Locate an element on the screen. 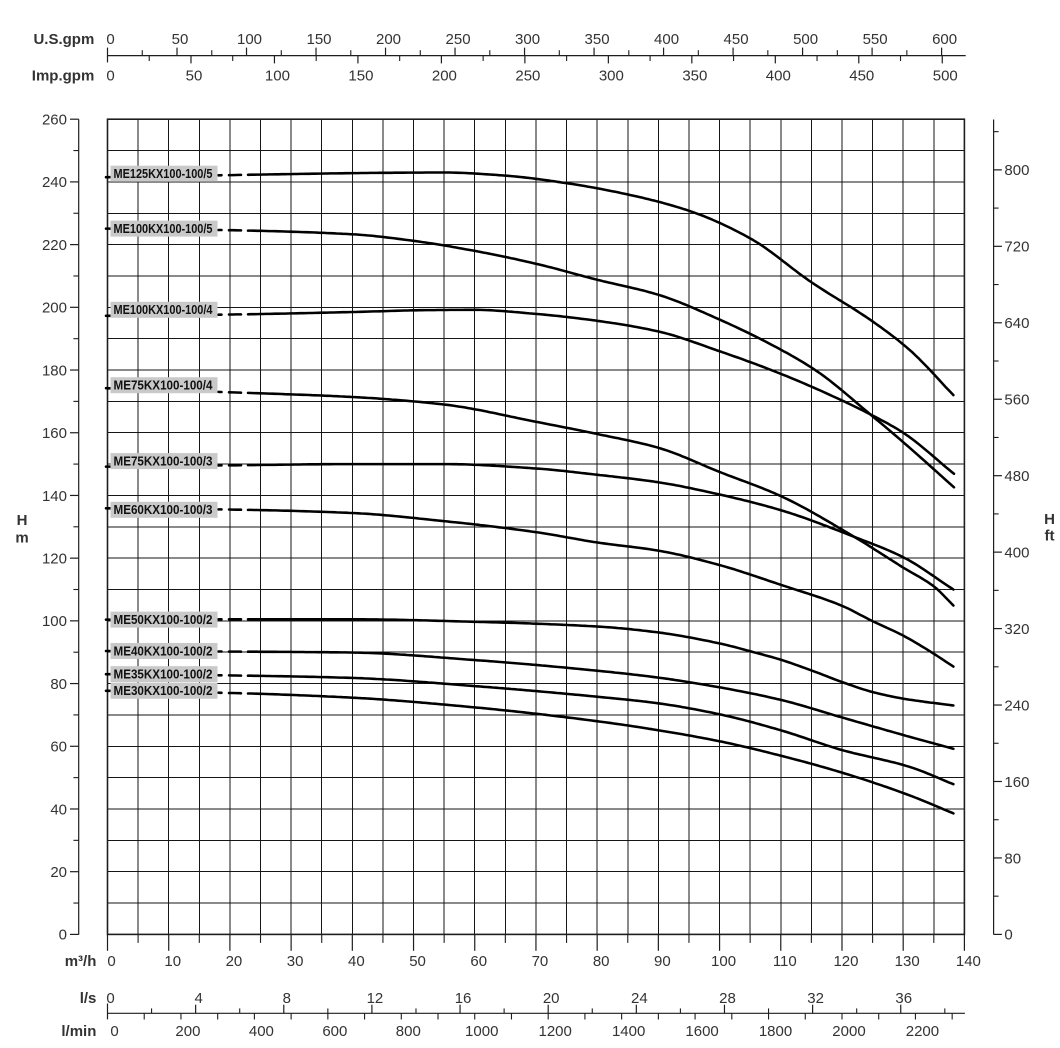  svg-text: 32 is located at coordinates (815, 998).